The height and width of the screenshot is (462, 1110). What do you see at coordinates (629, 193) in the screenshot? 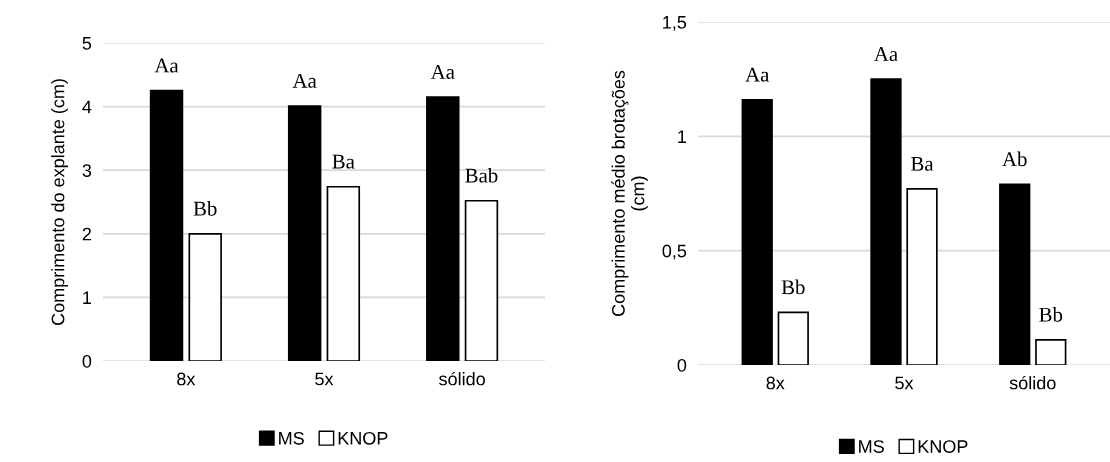
I see `y-axis-title: Comprimento médio brotações (cm)` at bounding box center [629, 193].